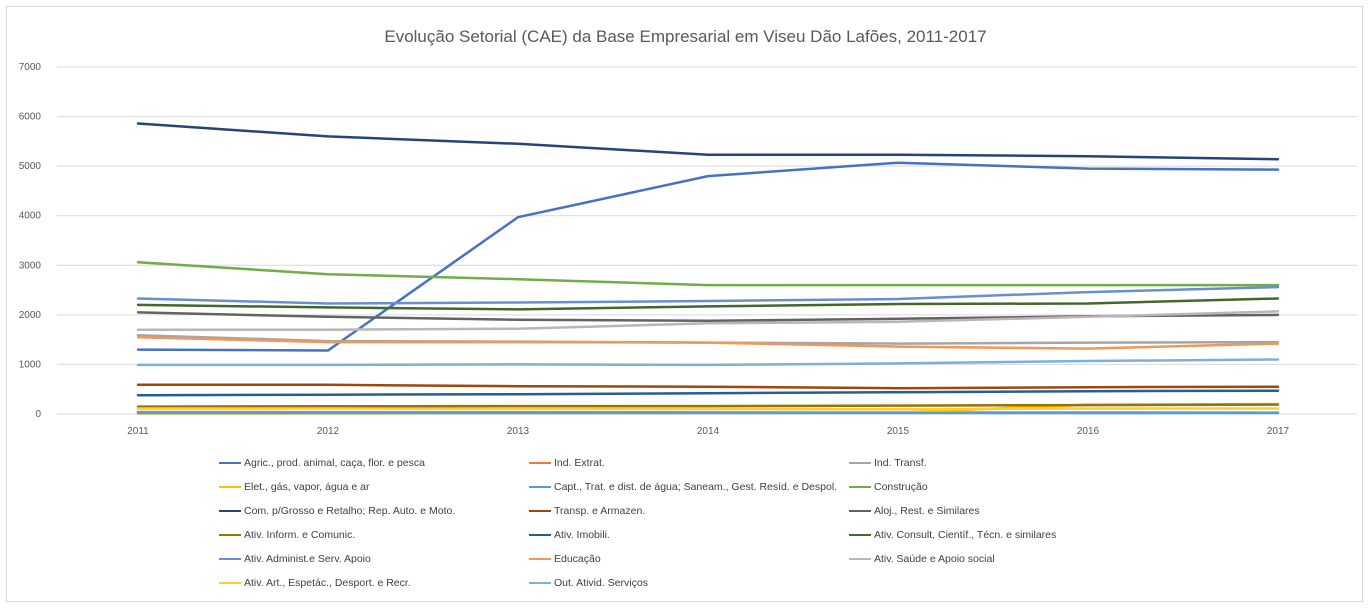  I want to click on x-tick-label: 2014, so click(708, 431).